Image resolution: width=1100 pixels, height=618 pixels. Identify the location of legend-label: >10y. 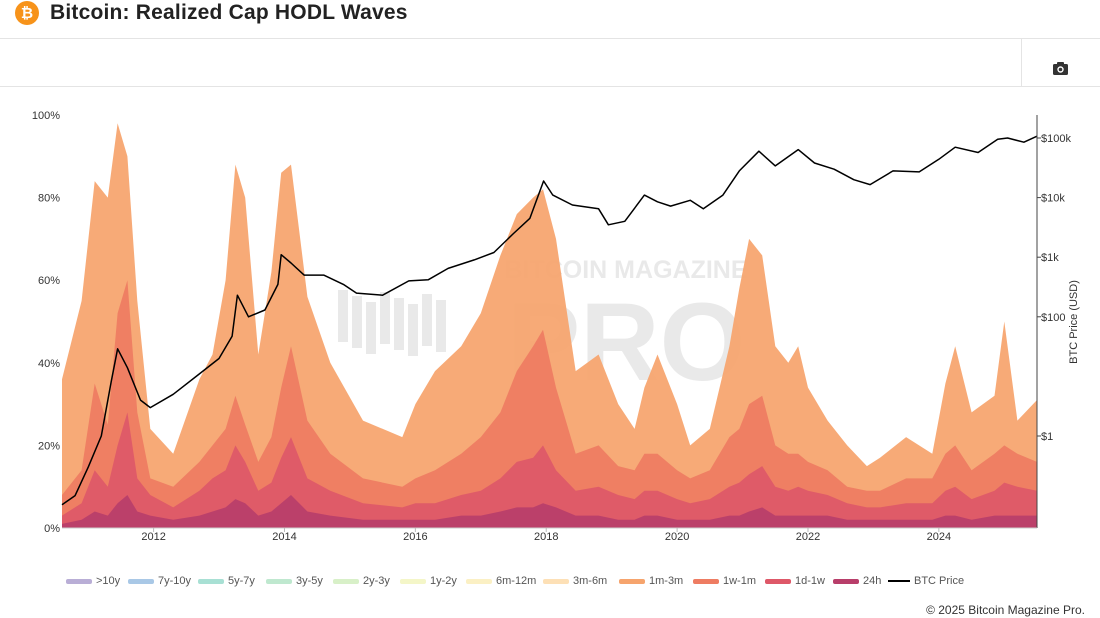
(108, 581).